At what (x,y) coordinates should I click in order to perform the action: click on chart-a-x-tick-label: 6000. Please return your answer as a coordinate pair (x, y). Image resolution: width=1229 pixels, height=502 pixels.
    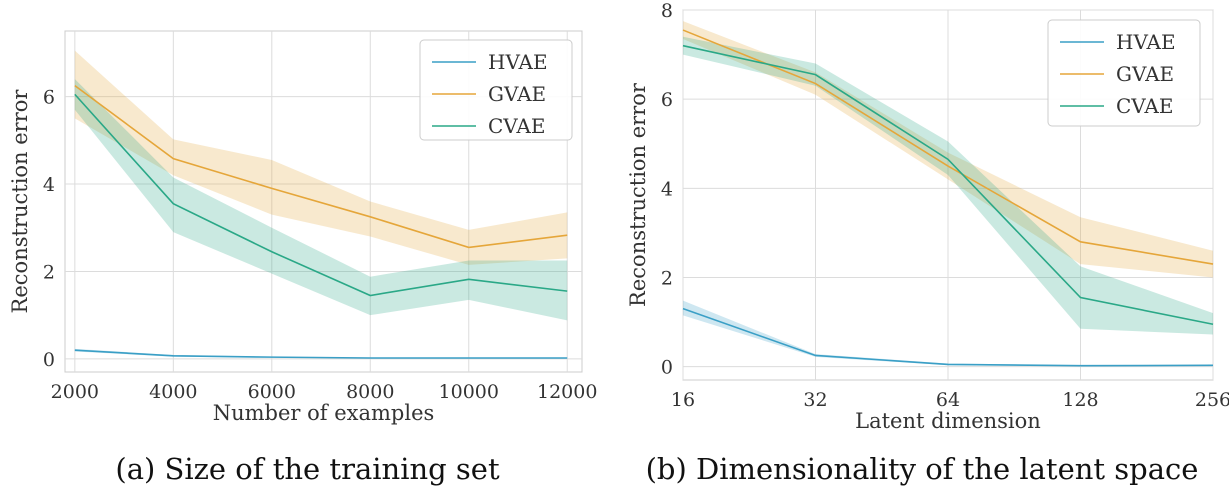
    Looking at the image, I should click on (272, 392).